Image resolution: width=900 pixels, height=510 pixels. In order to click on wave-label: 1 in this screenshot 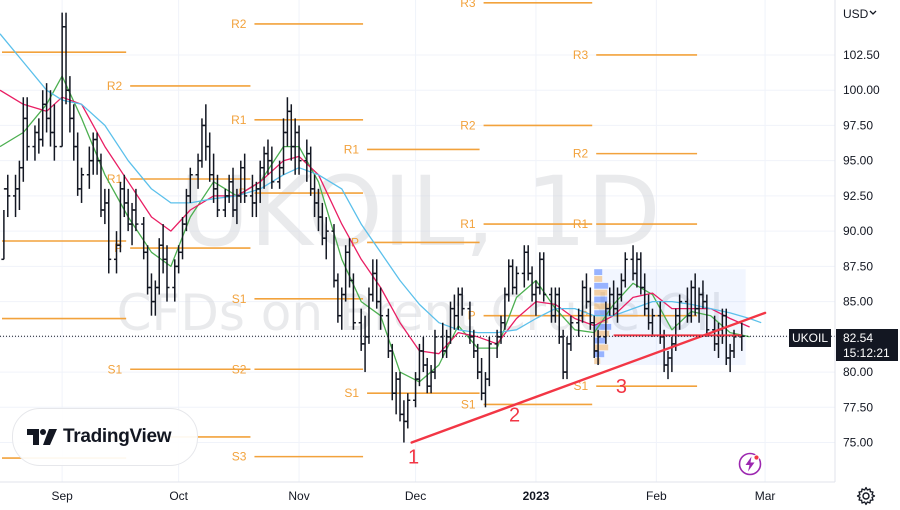, I will do `click(413, 458)`.